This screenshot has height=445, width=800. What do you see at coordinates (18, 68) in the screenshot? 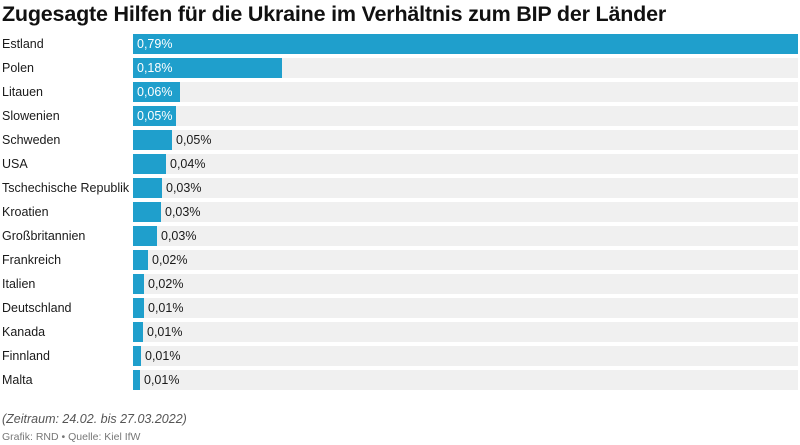
I see `category-label: Polen` at bounding box center [18, 68].